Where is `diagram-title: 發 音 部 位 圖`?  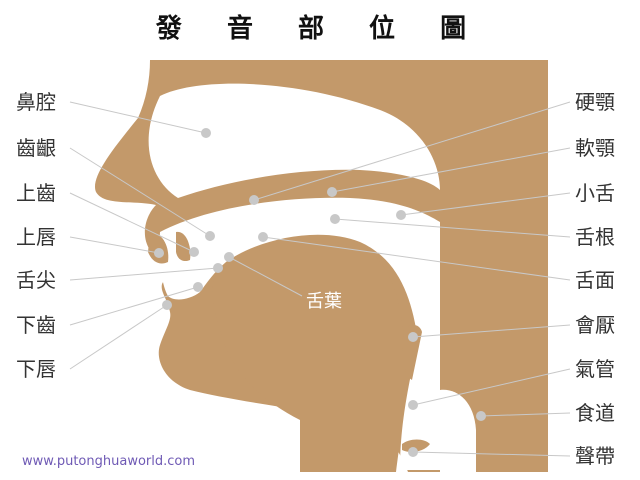
diagram-title: 發 音 部 位 圖 is located at coordinates (320, 29).